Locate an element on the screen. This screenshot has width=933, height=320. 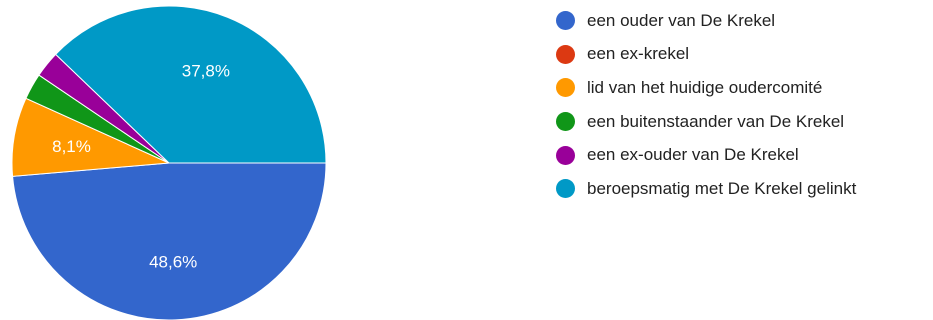
legend-item: een ex-krekel is located at coordinates (706, 55).